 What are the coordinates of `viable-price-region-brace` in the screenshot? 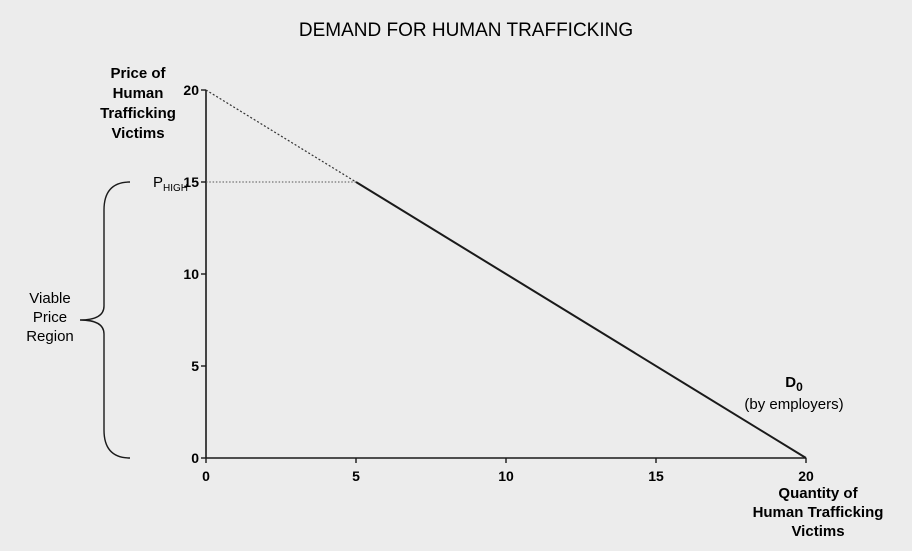 It's located at (105, 320).